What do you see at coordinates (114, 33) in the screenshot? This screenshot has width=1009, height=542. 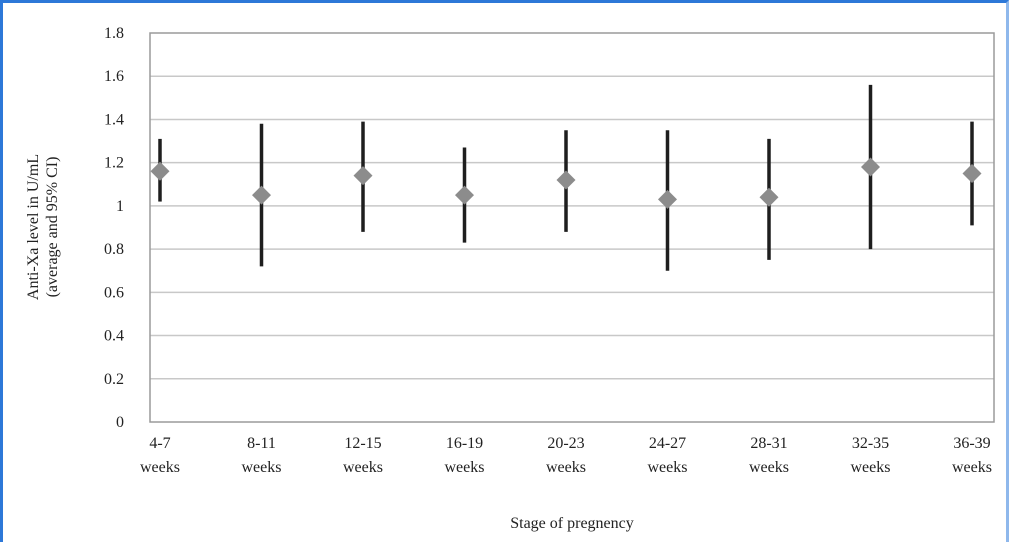 I see `y-tick-label: 1.8` at bounding box center [114, 33].